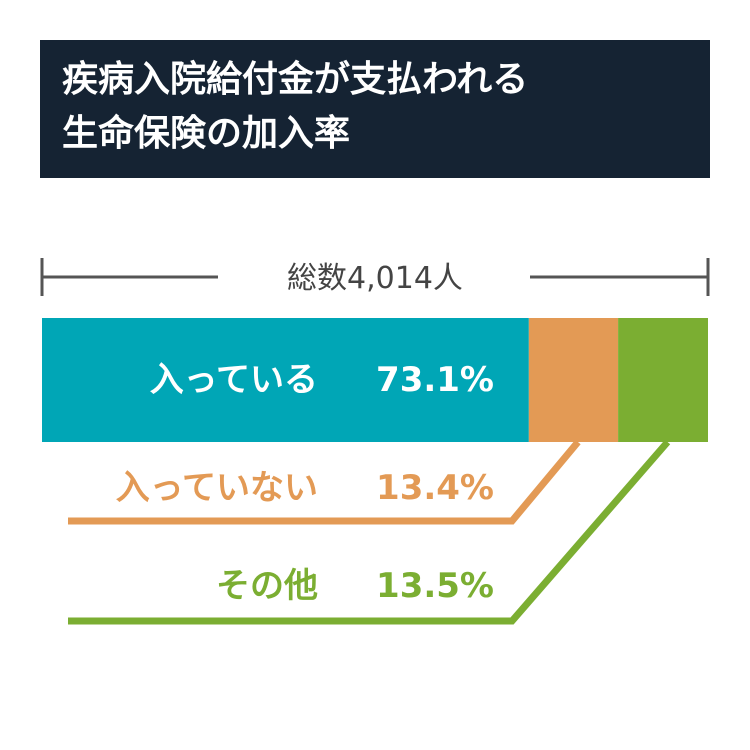 The image size is (750, 750). I want to click on bar-segments, so click(375, 380).